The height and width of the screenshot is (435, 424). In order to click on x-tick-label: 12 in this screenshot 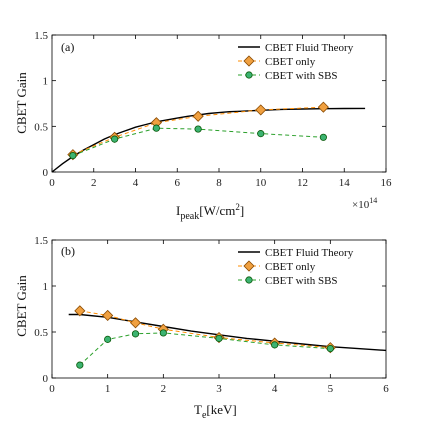, I will do `click(302, 183)`.